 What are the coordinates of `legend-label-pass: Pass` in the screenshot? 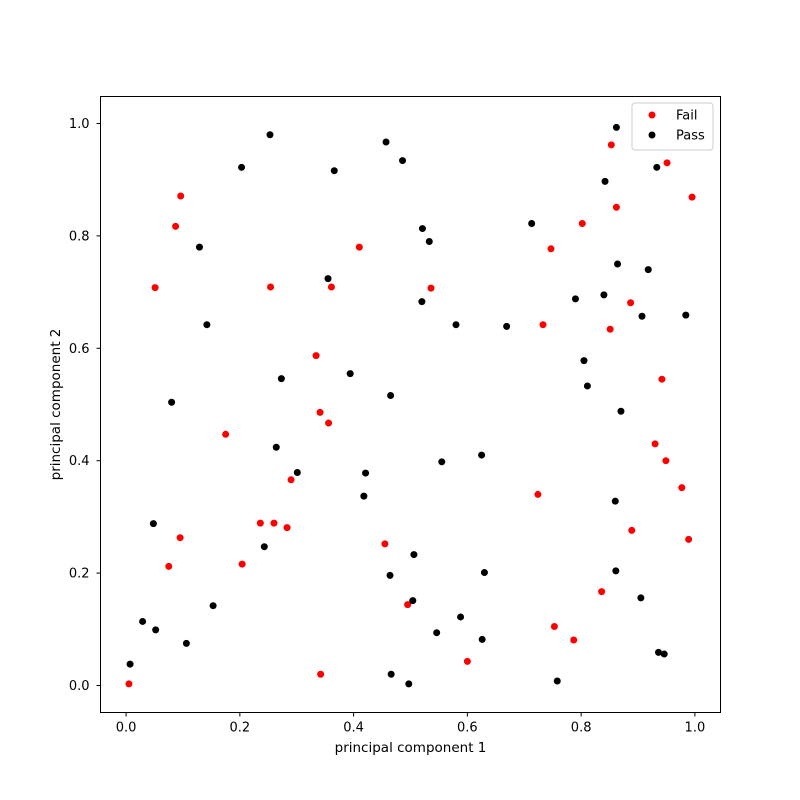 It's located at (690, 136).